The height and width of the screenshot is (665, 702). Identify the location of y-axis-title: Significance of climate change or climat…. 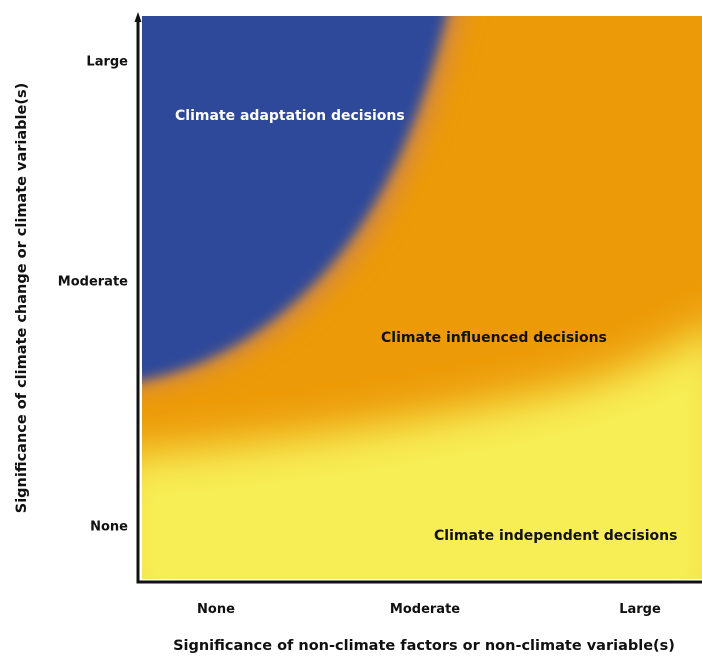
(22, 298).